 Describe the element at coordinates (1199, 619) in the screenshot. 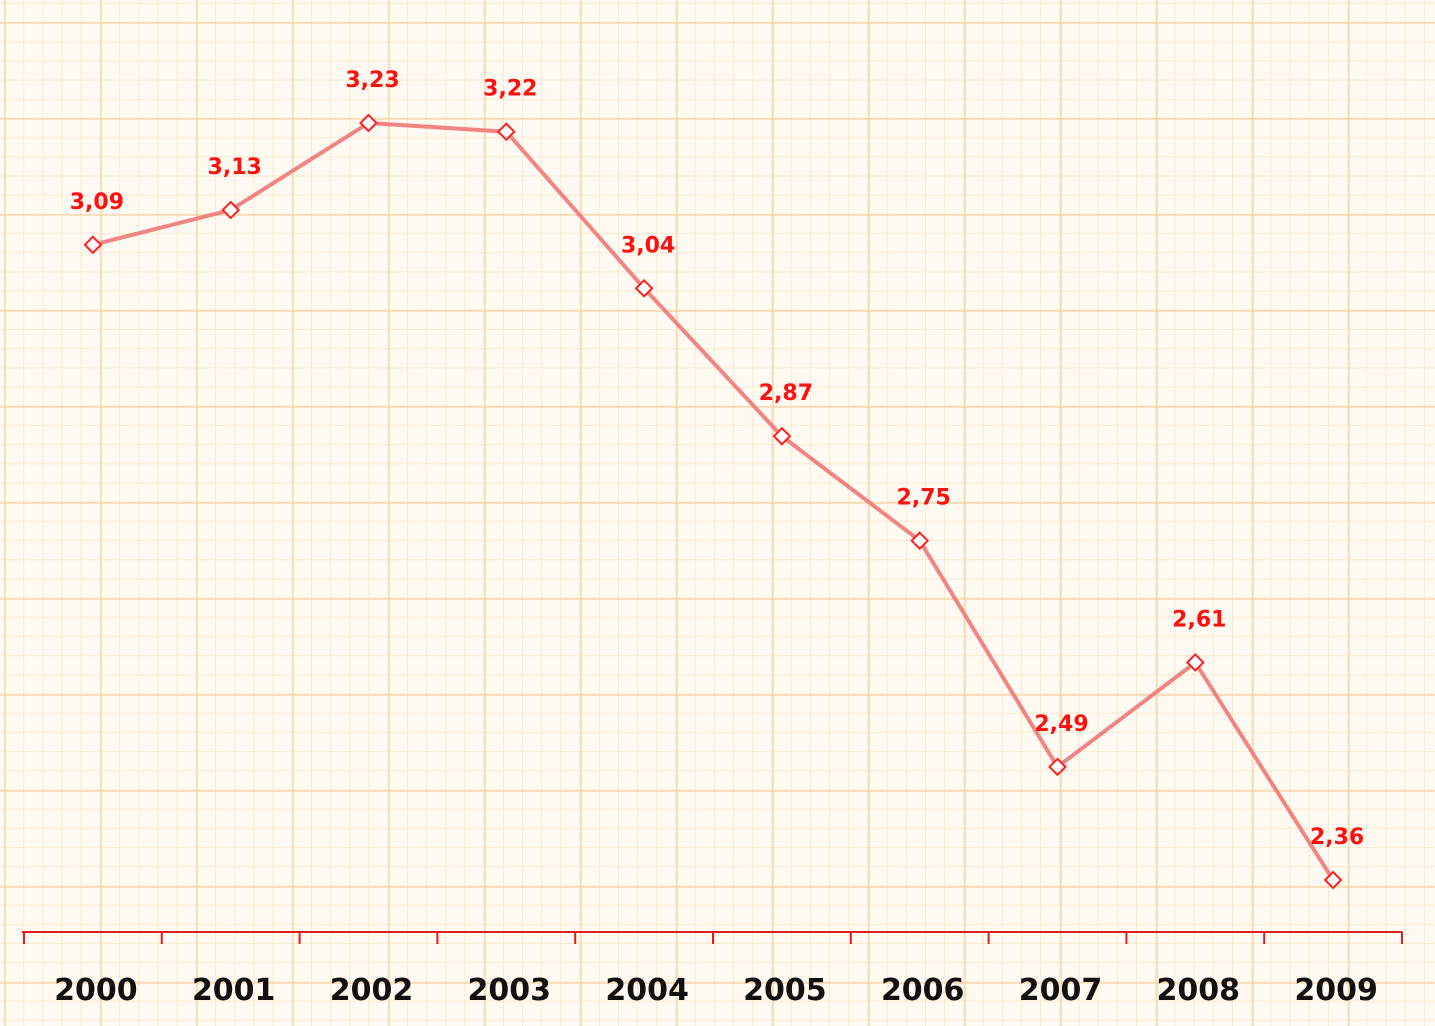

I see `value-label: 2,61` at that location.